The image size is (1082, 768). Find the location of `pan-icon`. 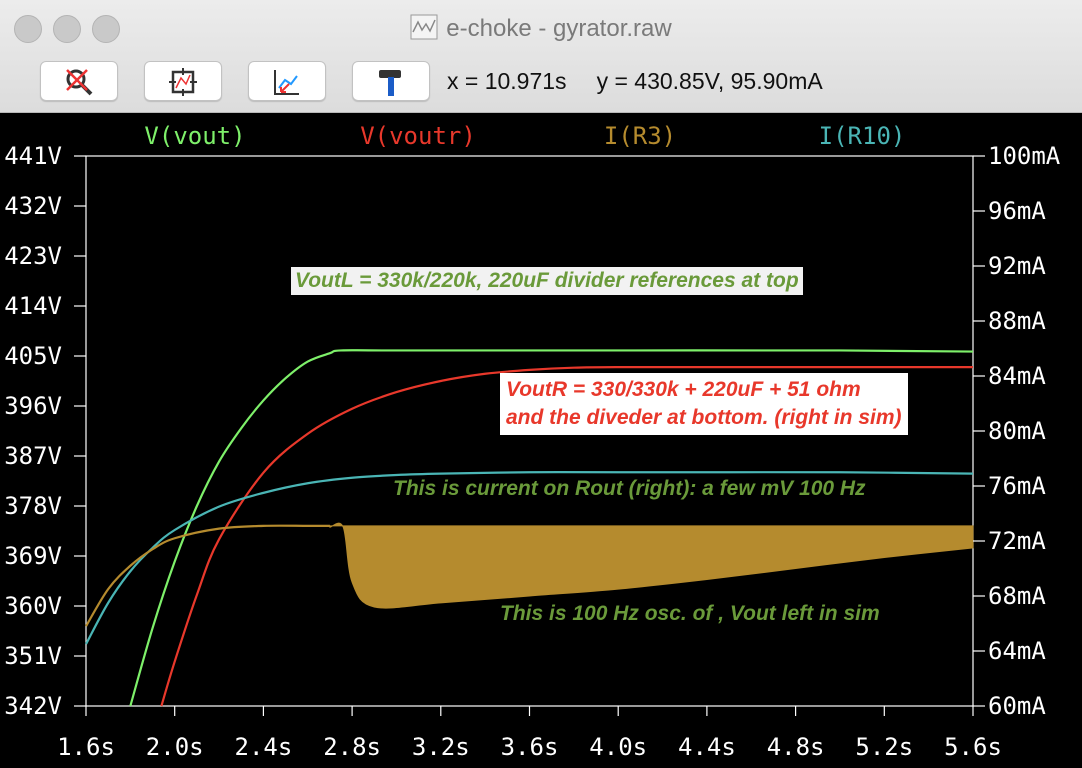

pan-icon is located at coordinates (286, 82).